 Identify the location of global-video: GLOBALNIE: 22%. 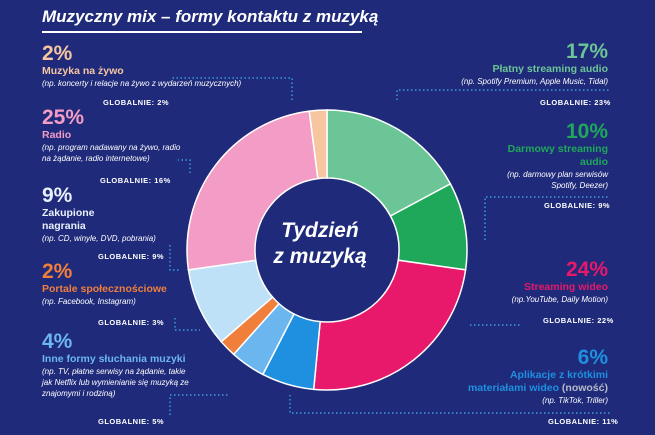
(578, 320).